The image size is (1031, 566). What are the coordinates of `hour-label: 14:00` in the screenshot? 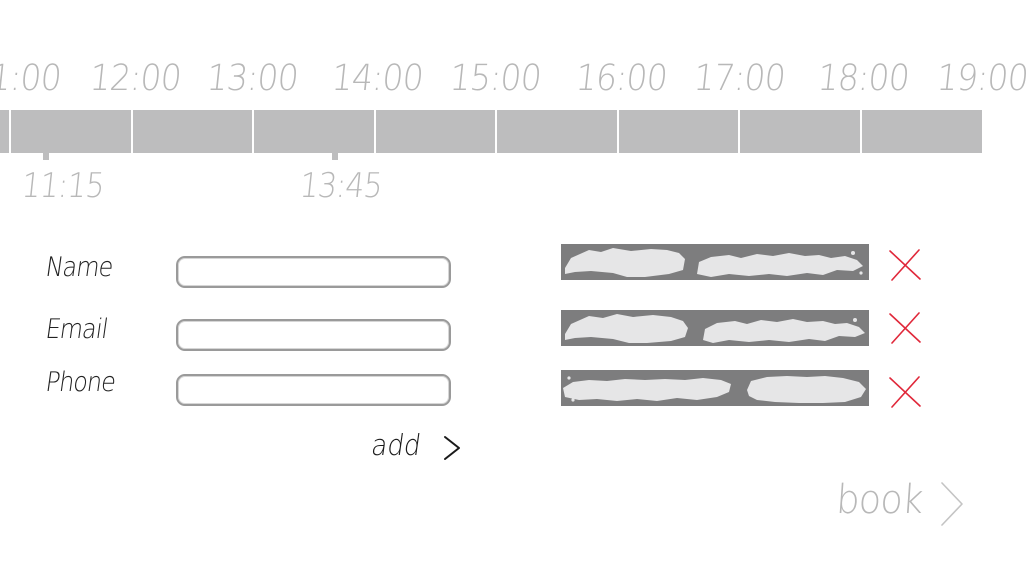 It's located at (377, 78).